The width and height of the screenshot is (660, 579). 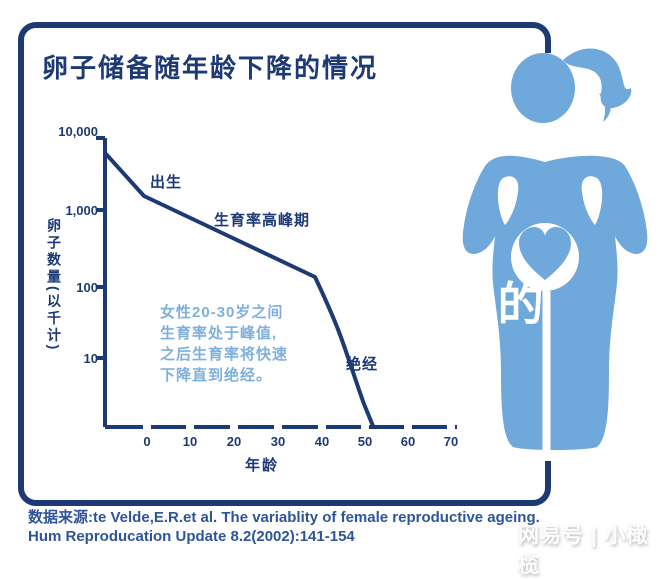 I want to click on annotation-peak-fertility: 生育率高峰期, so click(x=262, y=220).